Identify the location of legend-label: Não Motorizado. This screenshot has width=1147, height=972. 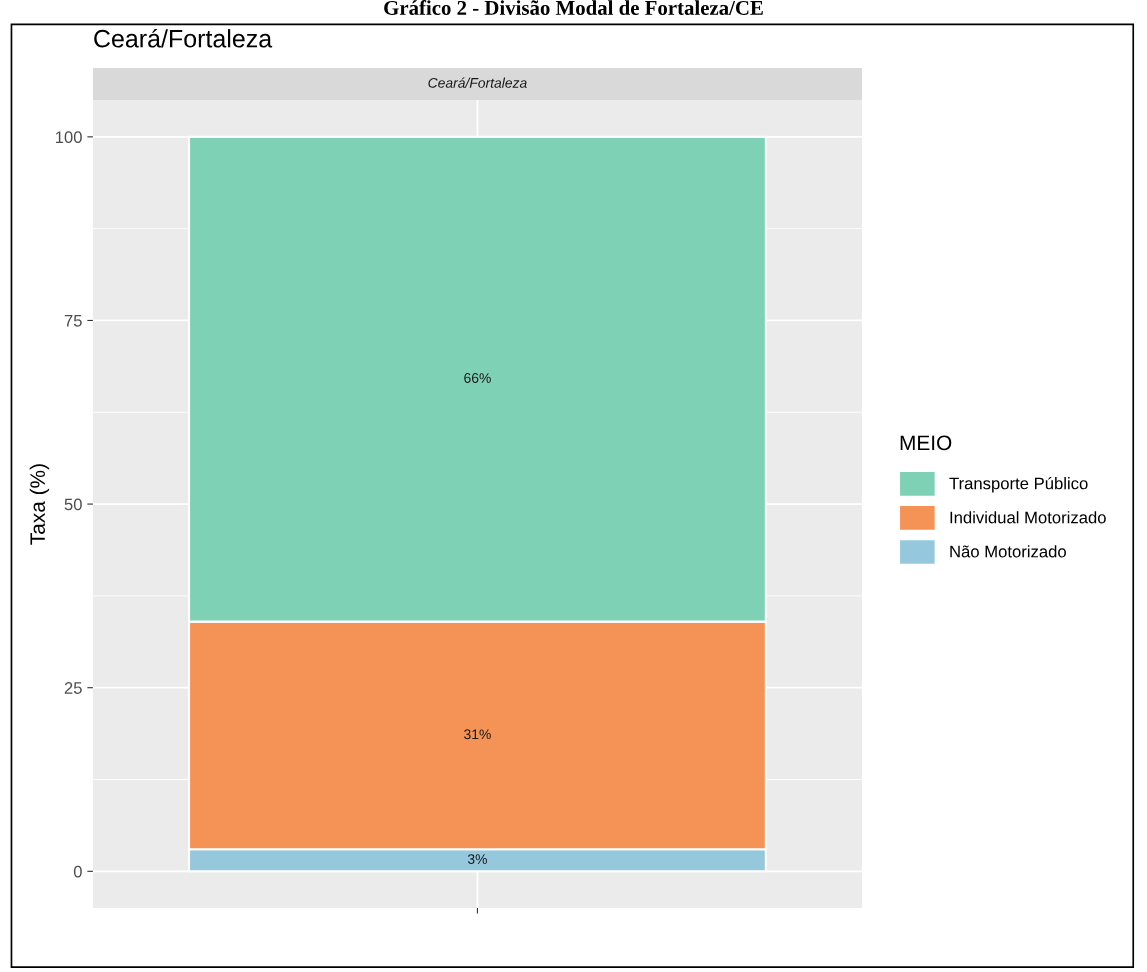
(1008, 551).